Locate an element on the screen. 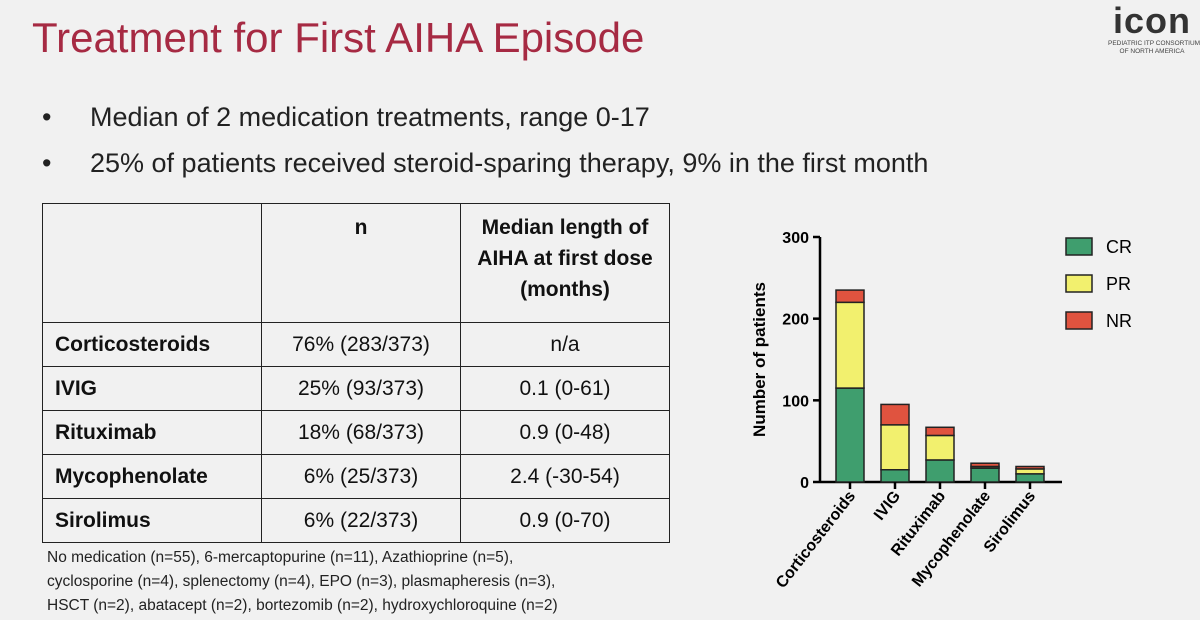 The width and height of the screenshot is (1200, 620). table-cell: 6% (22/373) is located at coordinates (361, 520).